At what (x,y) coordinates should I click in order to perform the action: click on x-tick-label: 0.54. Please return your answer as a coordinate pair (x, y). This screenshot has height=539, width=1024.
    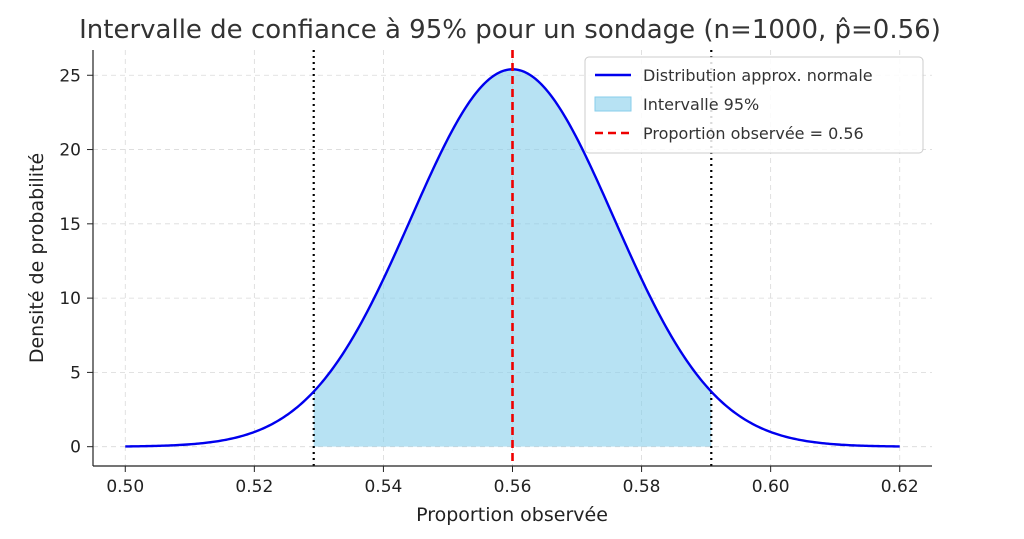
    Looking at the image, I should click on (383, 487).